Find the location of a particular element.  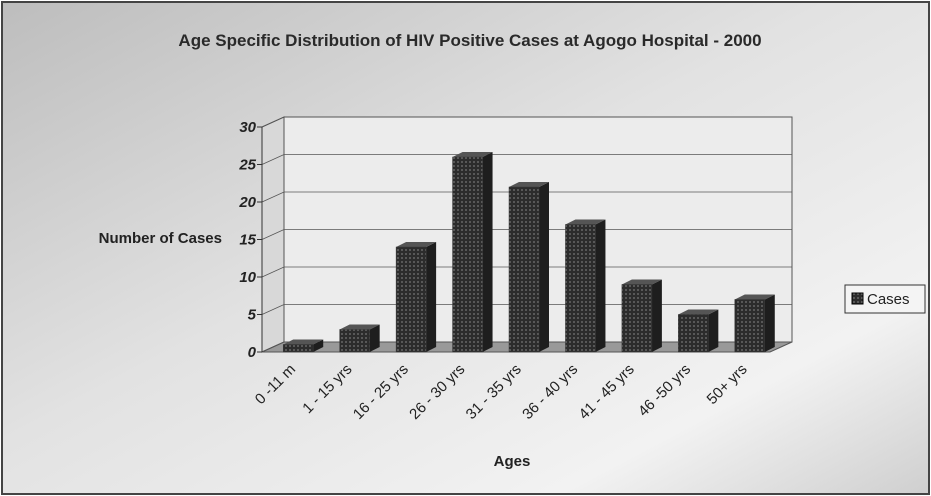

y-tick-label: 10 is located at coordinates (247, 277).